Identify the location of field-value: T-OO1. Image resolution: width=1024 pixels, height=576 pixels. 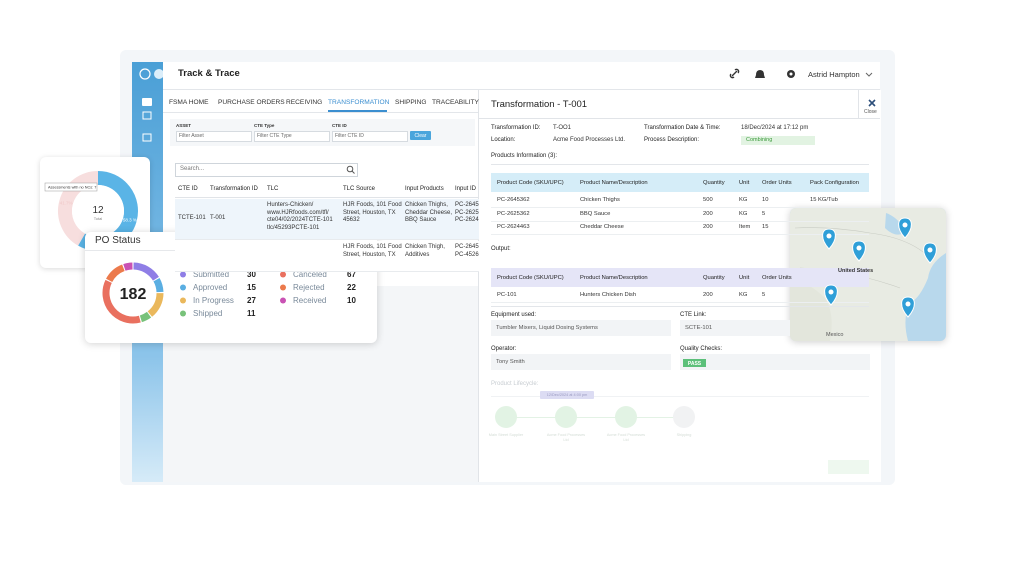
(562, 128).